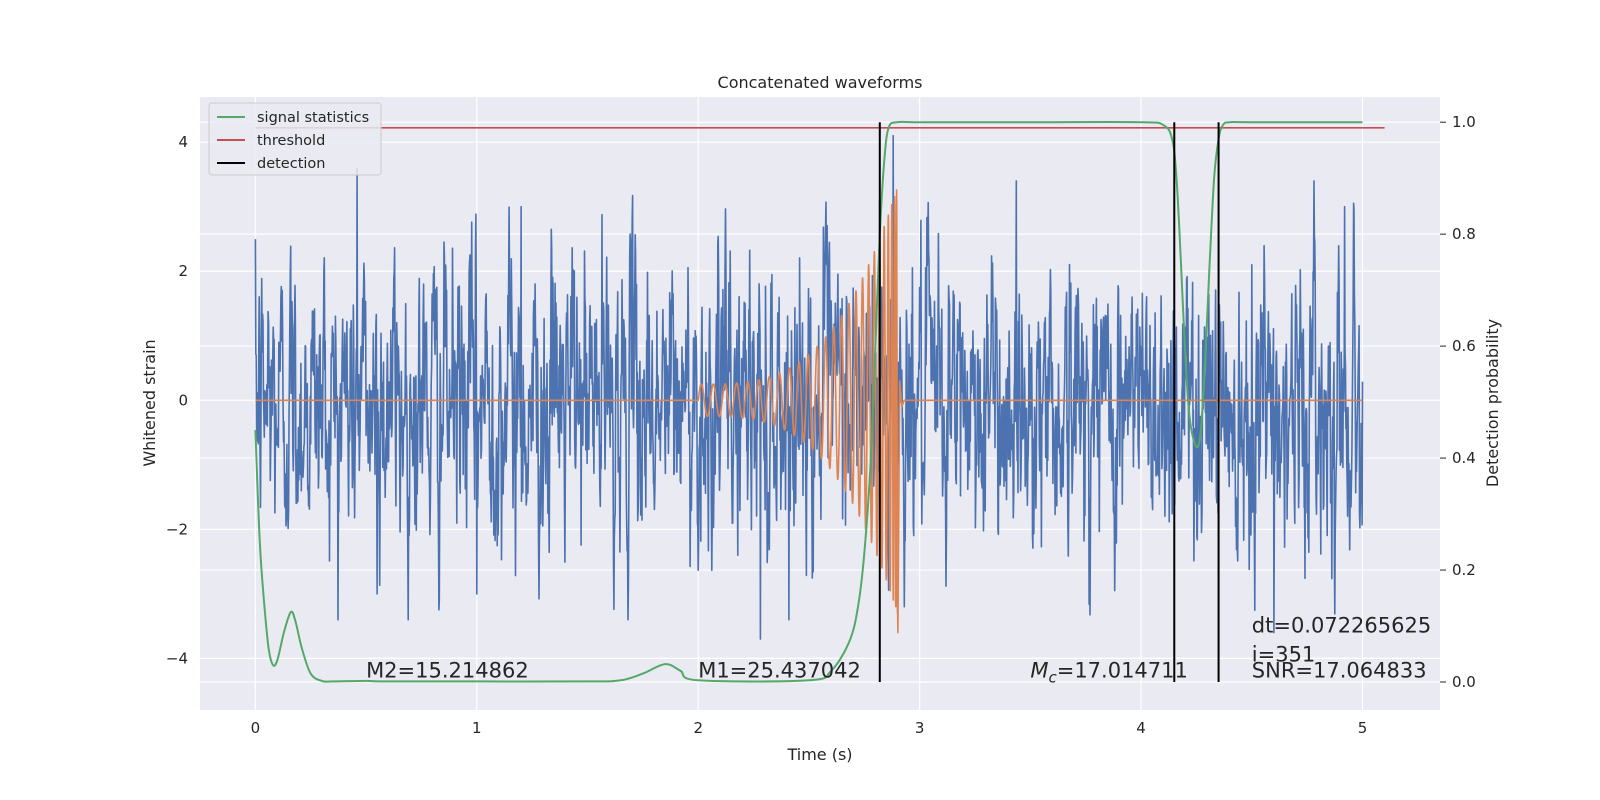 The image size is (1600, 800). What do you see at coordinates (1464, 682) in the screenshot?
I see `y2-tick-label: 0.0` at bounding box center [1464, 682].